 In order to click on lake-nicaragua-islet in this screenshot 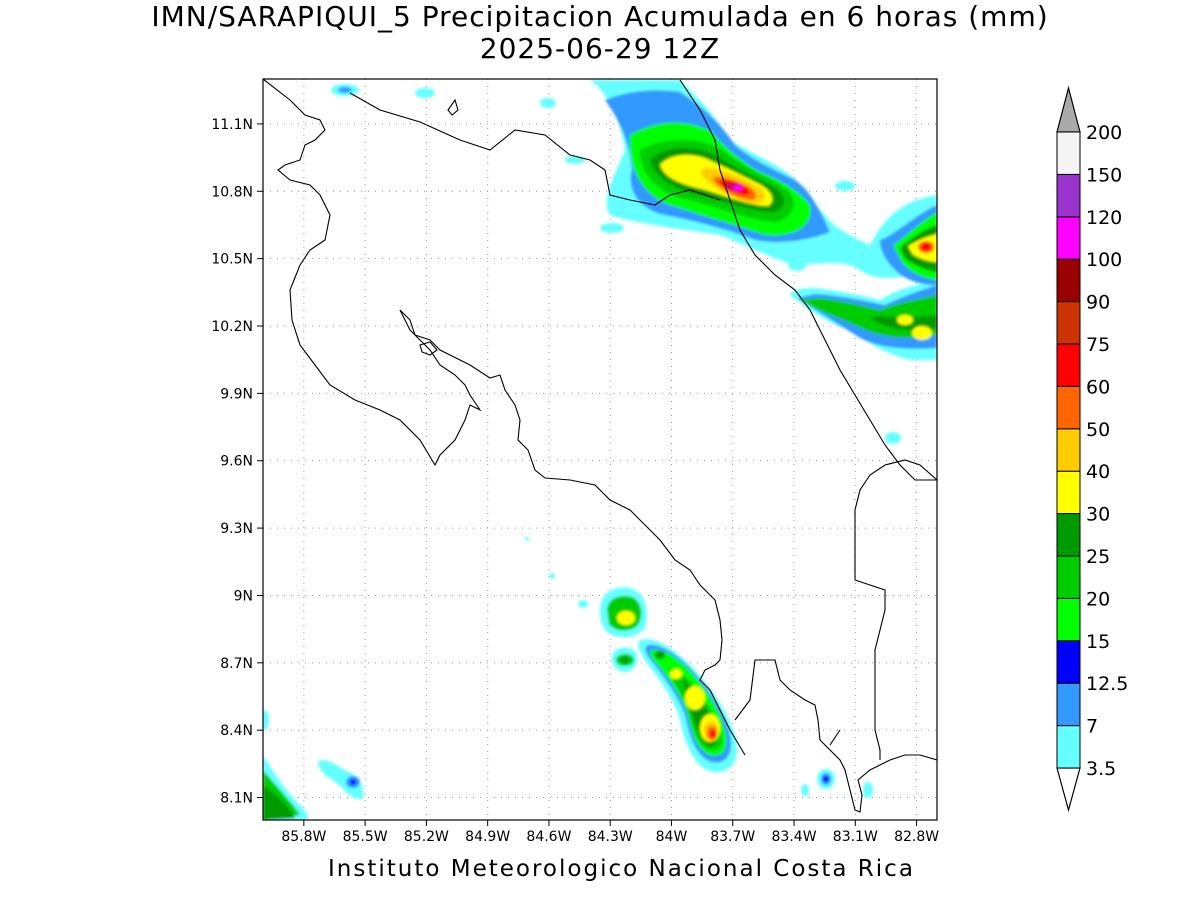, I will do `click(453, 107)`.